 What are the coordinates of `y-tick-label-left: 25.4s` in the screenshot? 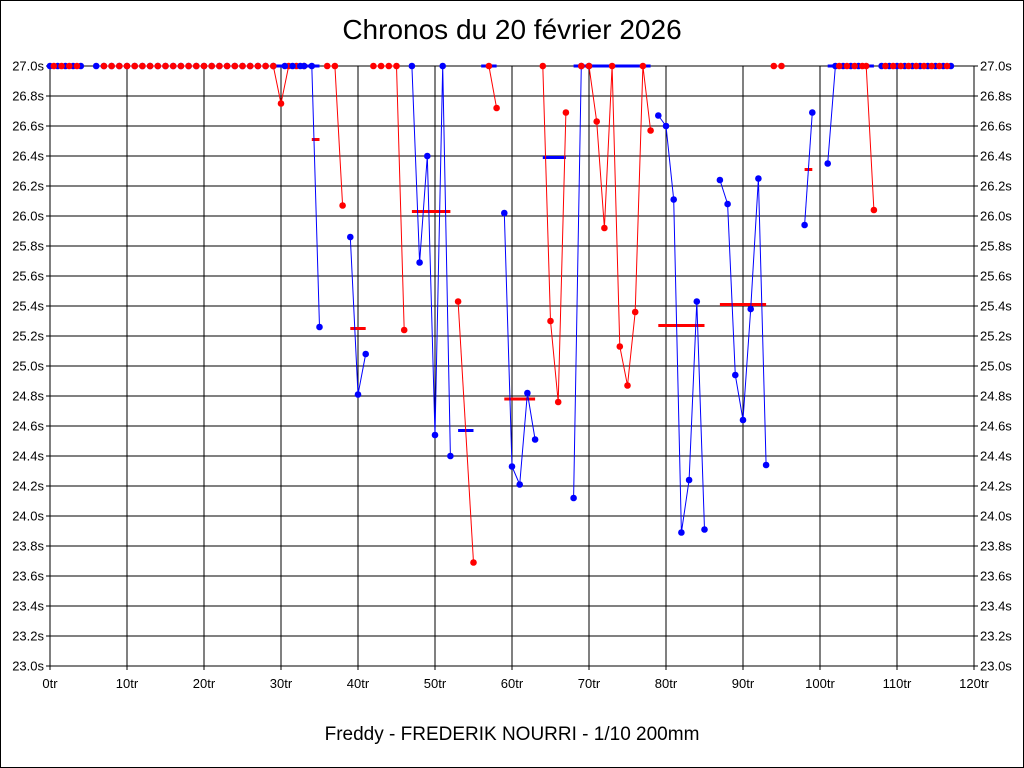 It's located at (28, 306).